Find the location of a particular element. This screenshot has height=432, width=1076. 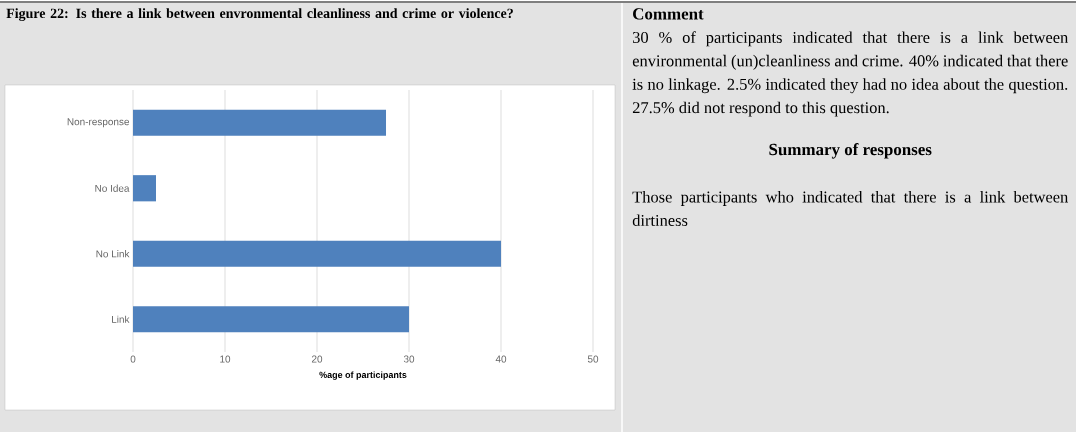

text: Comment is located at coordinates (668, 14).